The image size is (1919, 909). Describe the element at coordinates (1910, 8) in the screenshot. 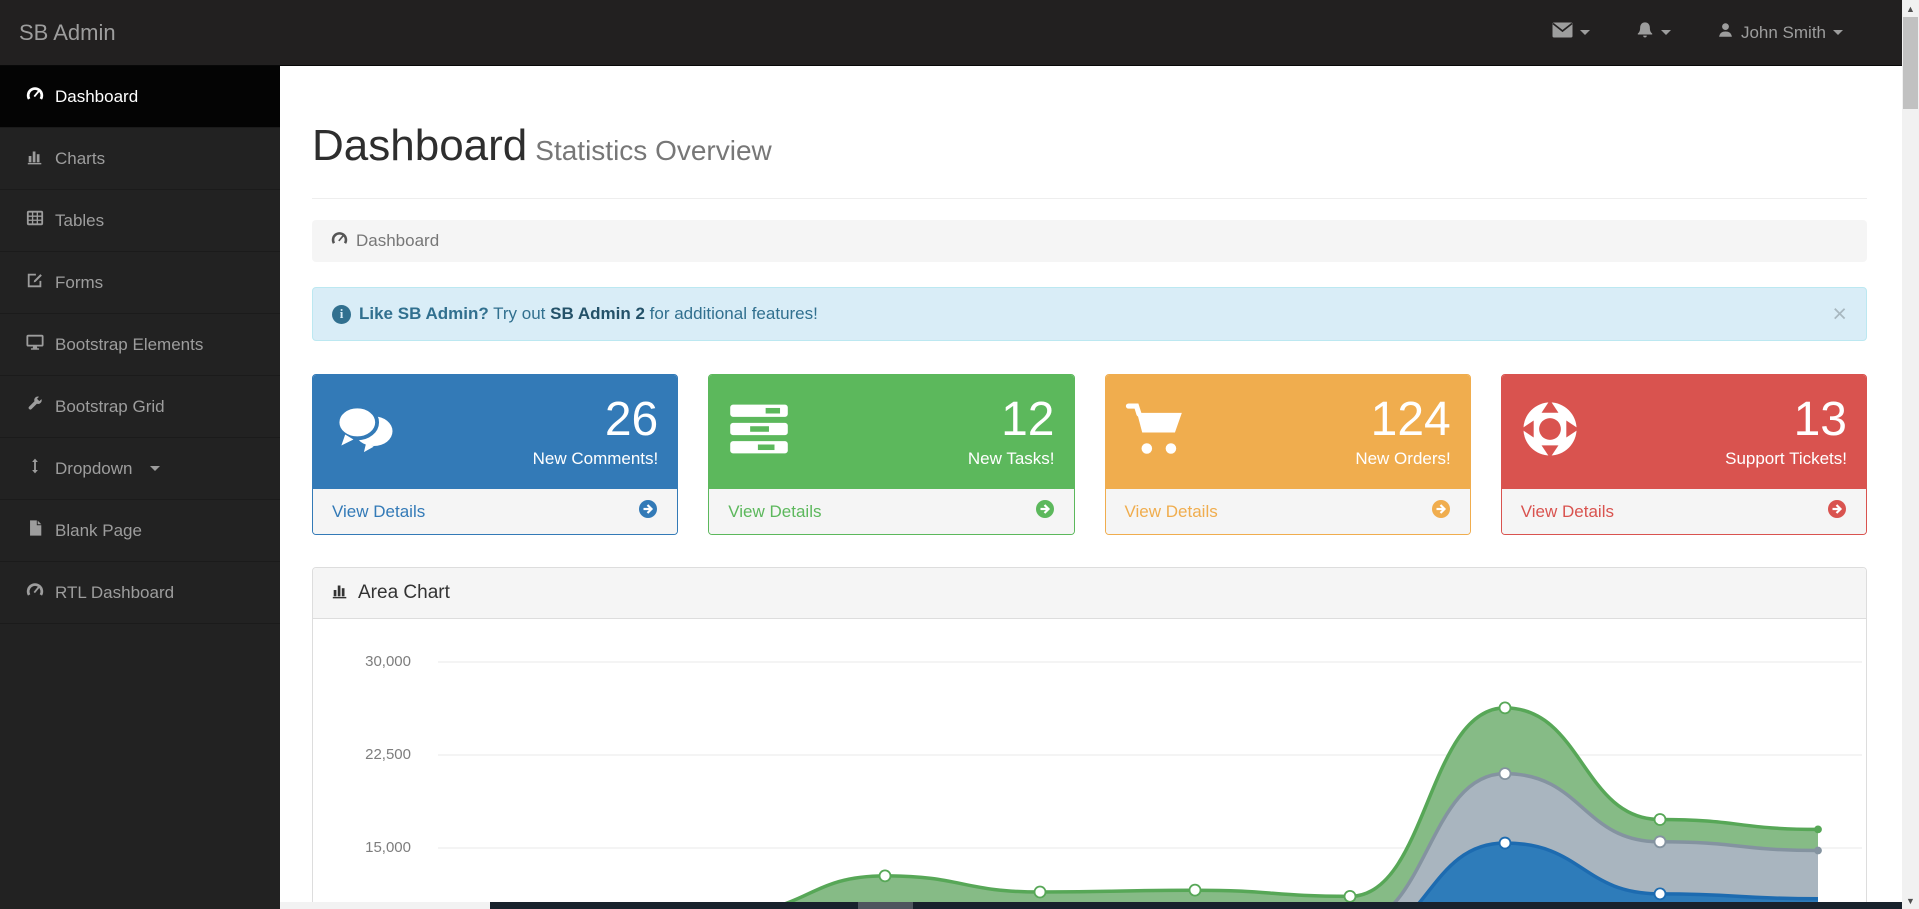

I see `scroll-up-icon: ▲` at that location.